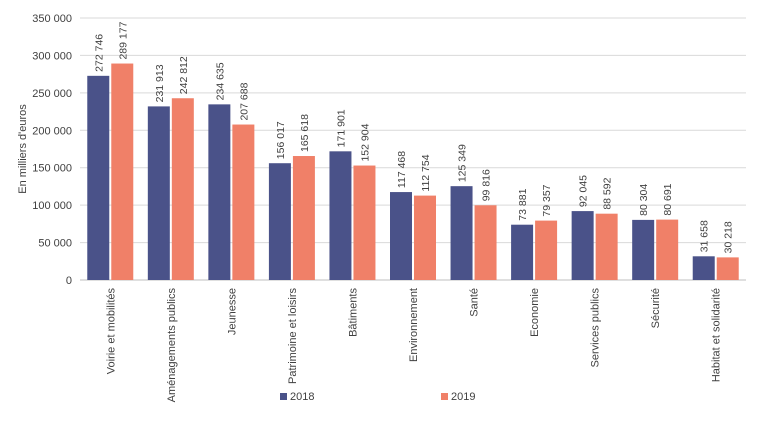 The width and height of the screenshot is (771, 425). What do you see at coordinates (717, 335) in the screenshot?
I see `x-tick-label: Habitat et solidarité` at bounding box center [717, 335].